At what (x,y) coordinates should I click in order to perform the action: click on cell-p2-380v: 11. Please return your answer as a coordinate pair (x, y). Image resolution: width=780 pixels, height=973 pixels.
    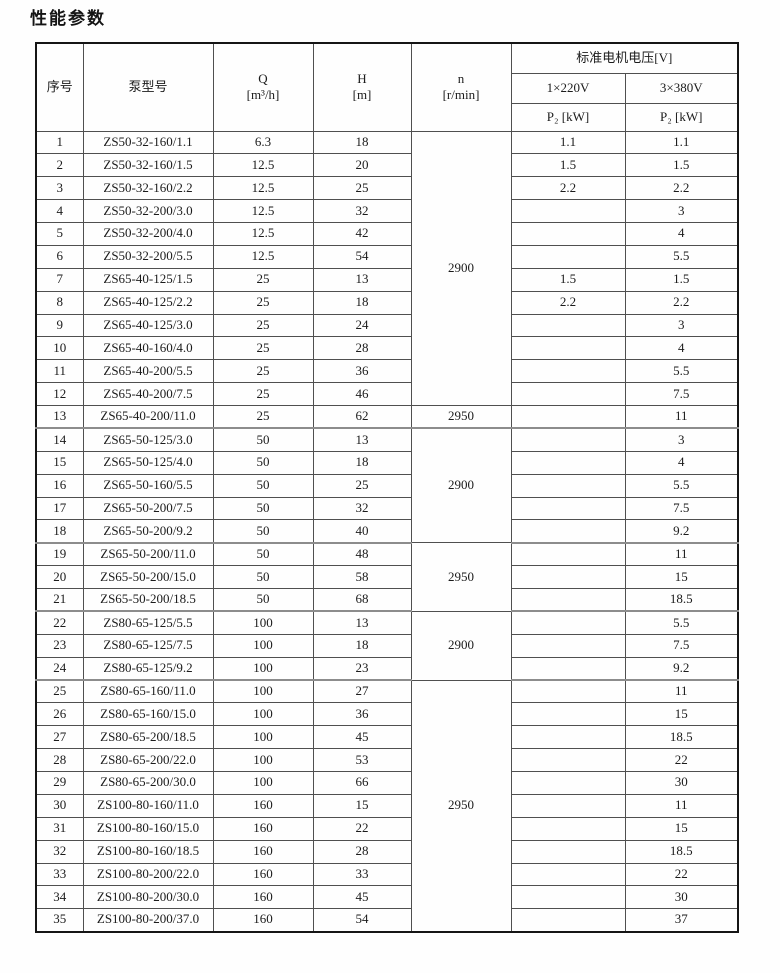
    Looking at the image, I should click on (681, 805).